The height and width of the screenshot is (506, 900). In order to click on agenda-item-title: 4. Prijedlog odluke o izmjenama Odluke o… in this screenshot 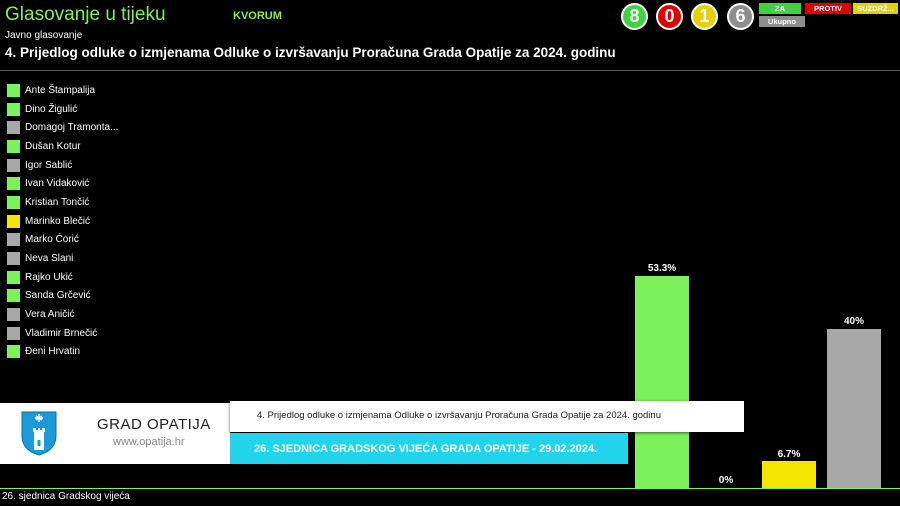, I will do `click(310, 52)`.